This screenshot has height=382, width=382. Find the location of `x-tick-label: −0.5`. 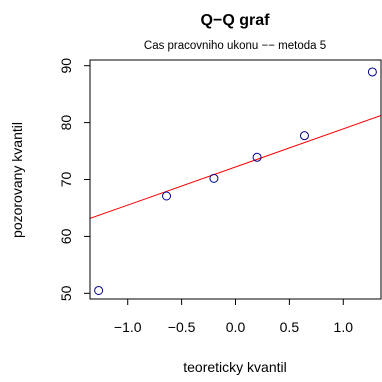

x-tick-label: −0.5 is located at coordinates (182, 327).